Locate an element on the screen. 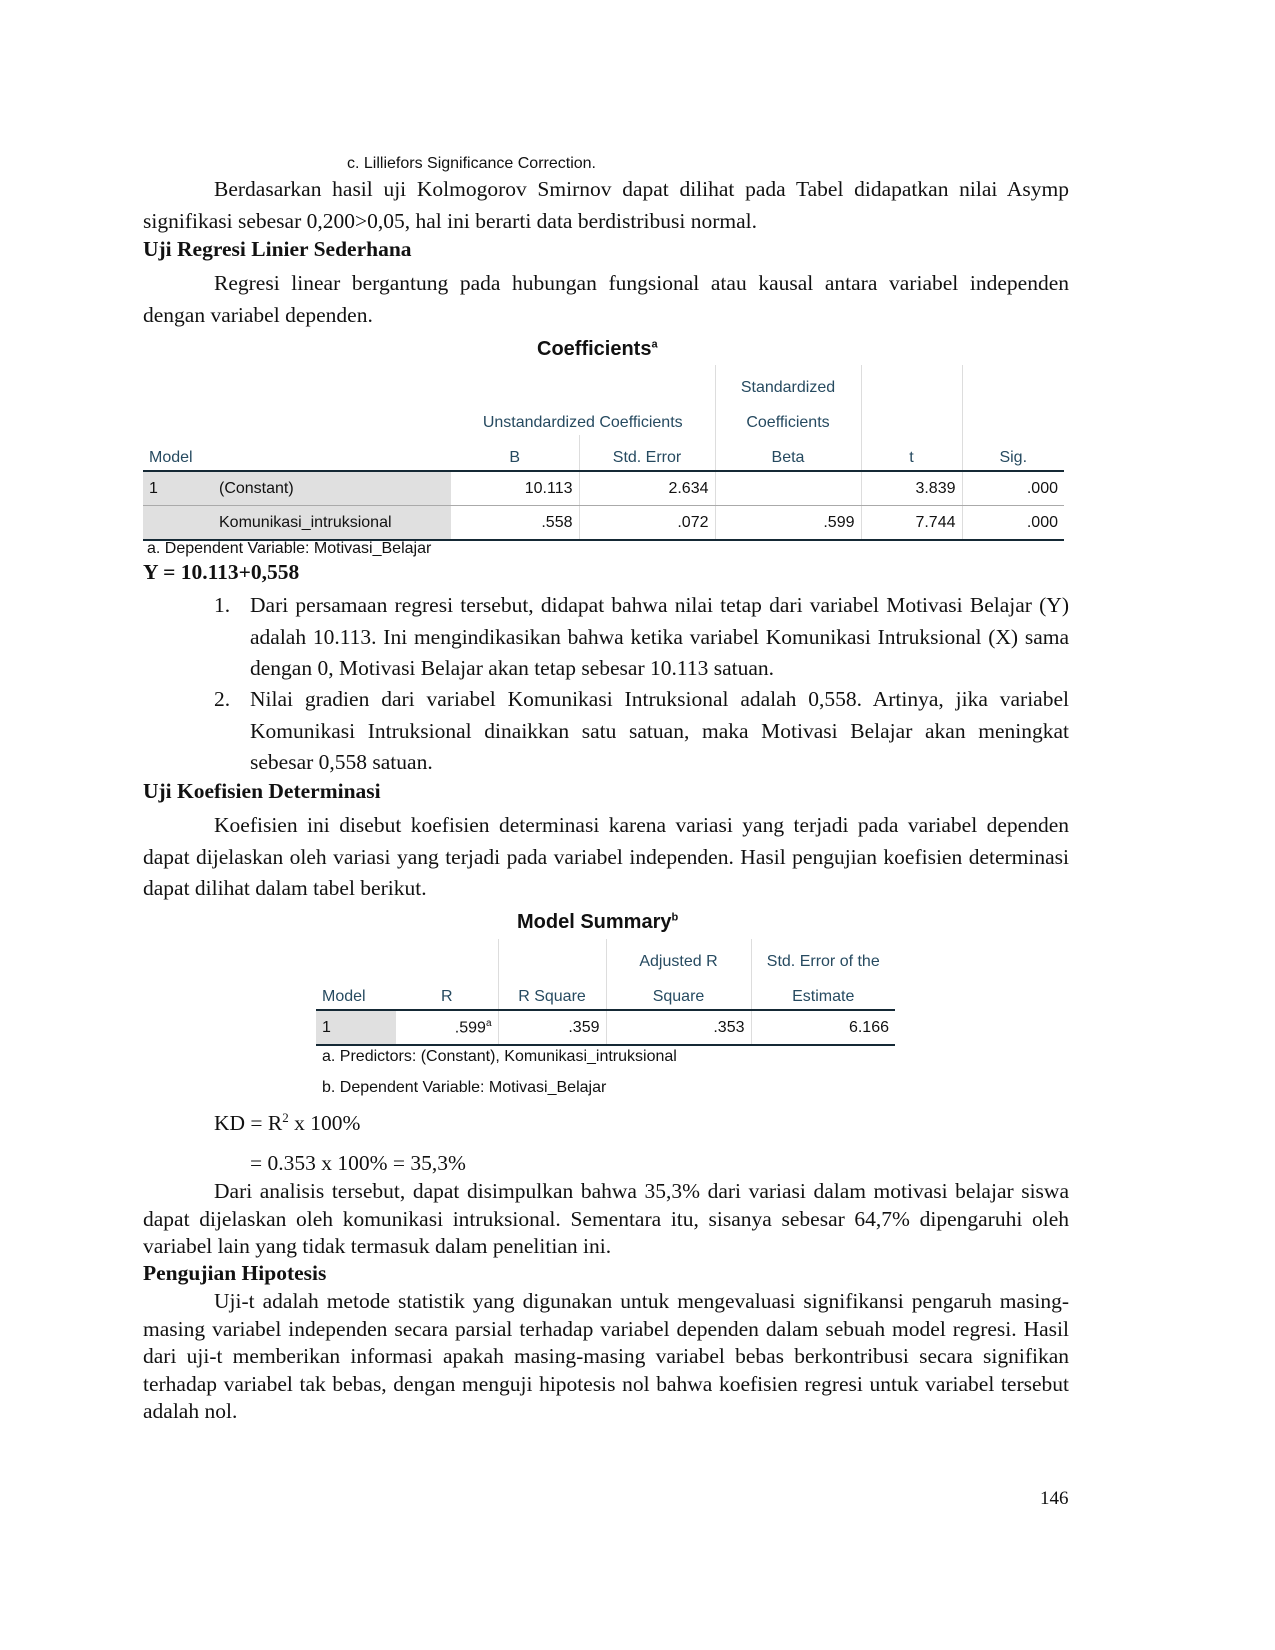 Image resolution: width=1275 pixels, height=1650 pixels. cell-se: .072 is located at coordinates (646, 523).